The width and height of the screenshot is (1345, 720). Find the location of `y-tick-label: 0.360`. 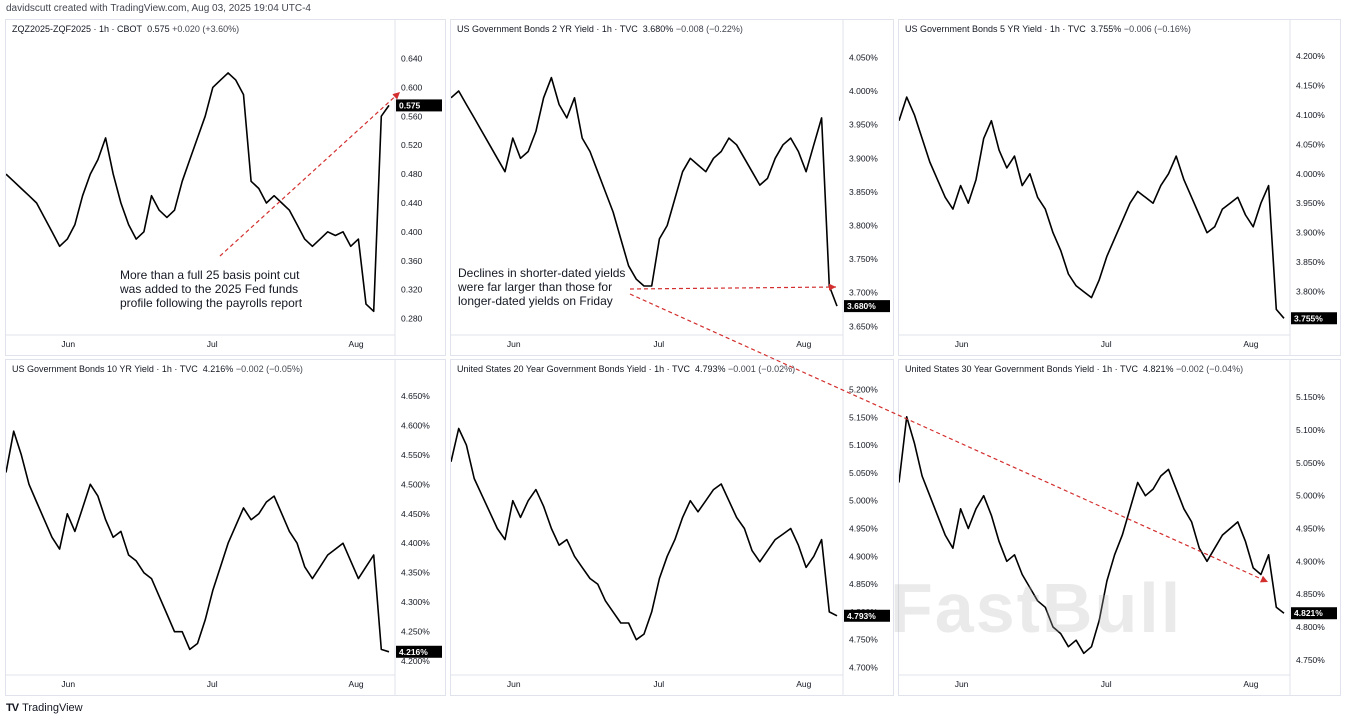

y-tick-label: 0.360 is located at coordinates (412, 261).